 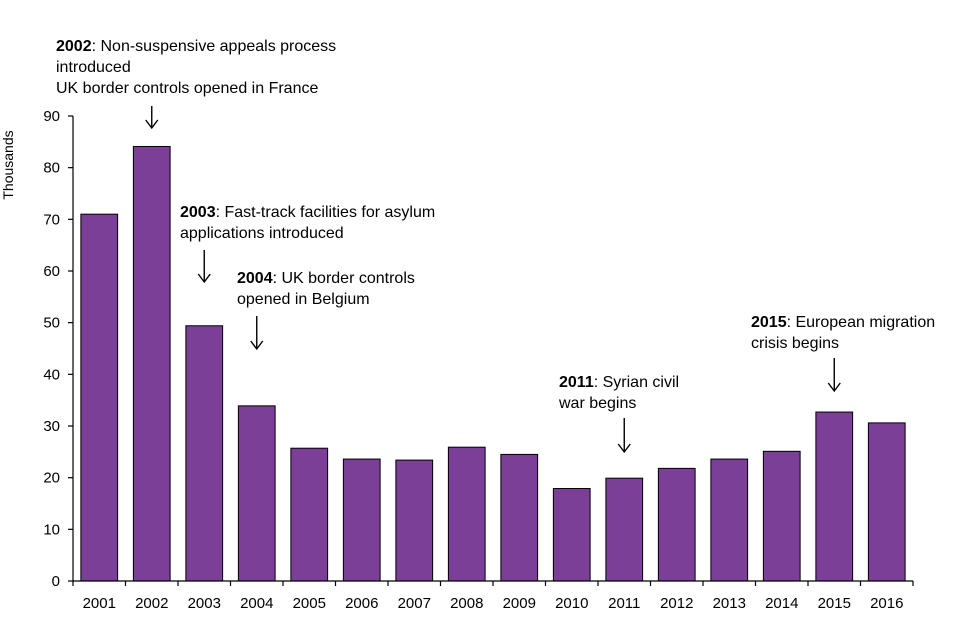 What do you see at coordinates (151, 603) in the screenshot?
I see `x-tick-label: 2002` at bounding box center [151, 603].